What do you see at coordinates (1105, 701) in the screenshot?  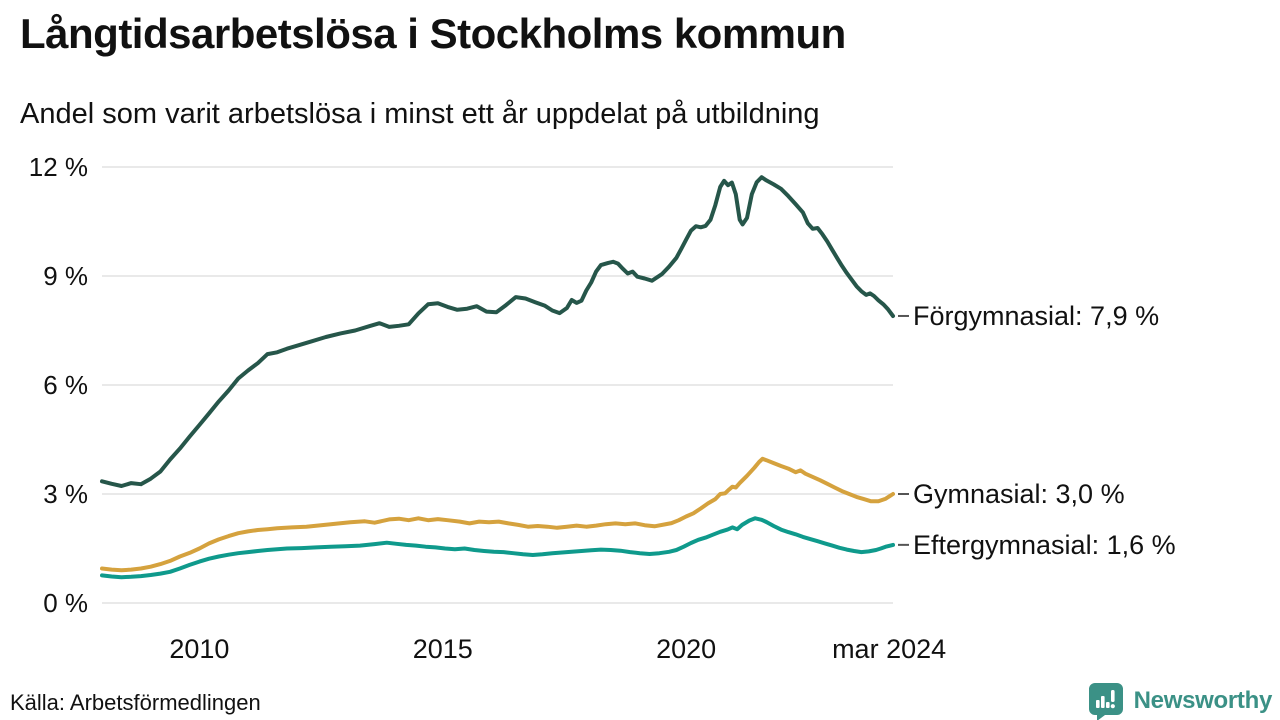 I see `newsworthy-logo-icon` at bounding box center [1105, 701].